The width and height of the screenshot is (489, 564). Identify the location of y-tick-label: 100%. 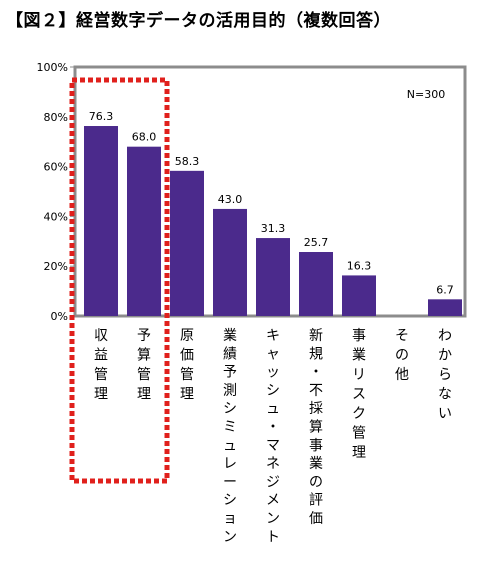
(52, 67).